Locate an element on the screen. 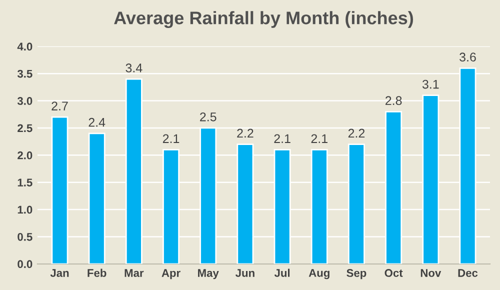 This screenshot has width=500, height=290. x-tick-label: Jan is located at coordinates (59, 273).